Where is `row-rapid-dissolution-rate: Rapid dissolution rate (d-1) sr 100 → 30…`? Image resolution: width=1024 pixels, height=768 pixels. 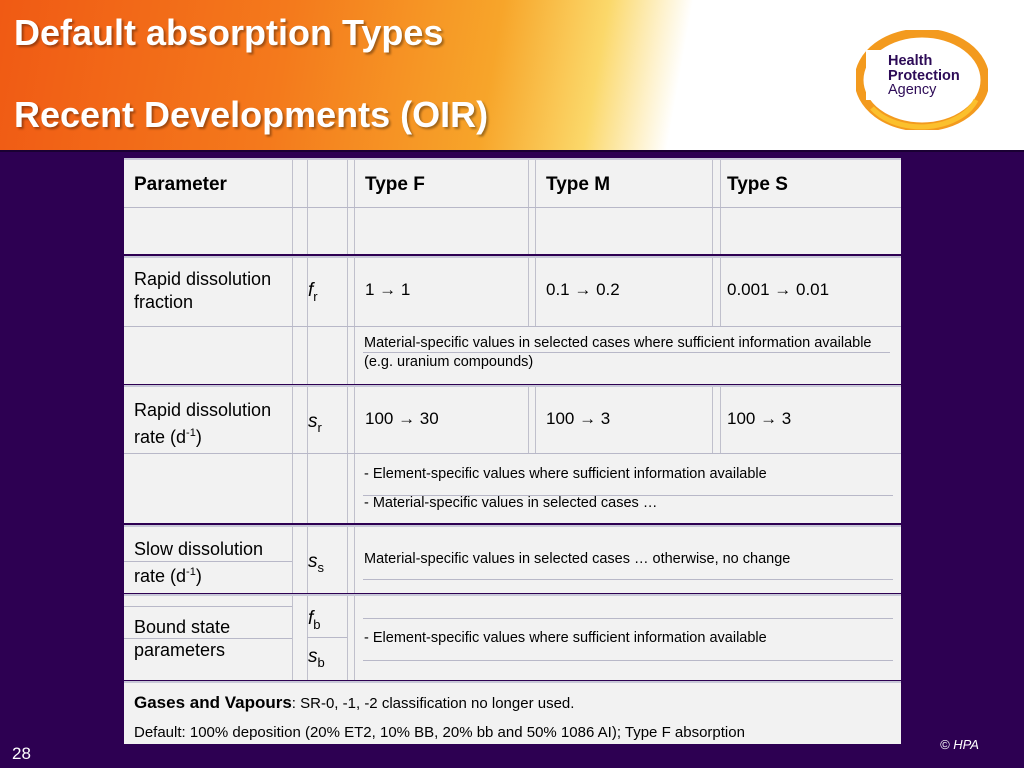 row-rapid-dissolution-rate: Rapid dissolution rate (d-1) sr 100 → 30… is located at coordinates (512, 454).